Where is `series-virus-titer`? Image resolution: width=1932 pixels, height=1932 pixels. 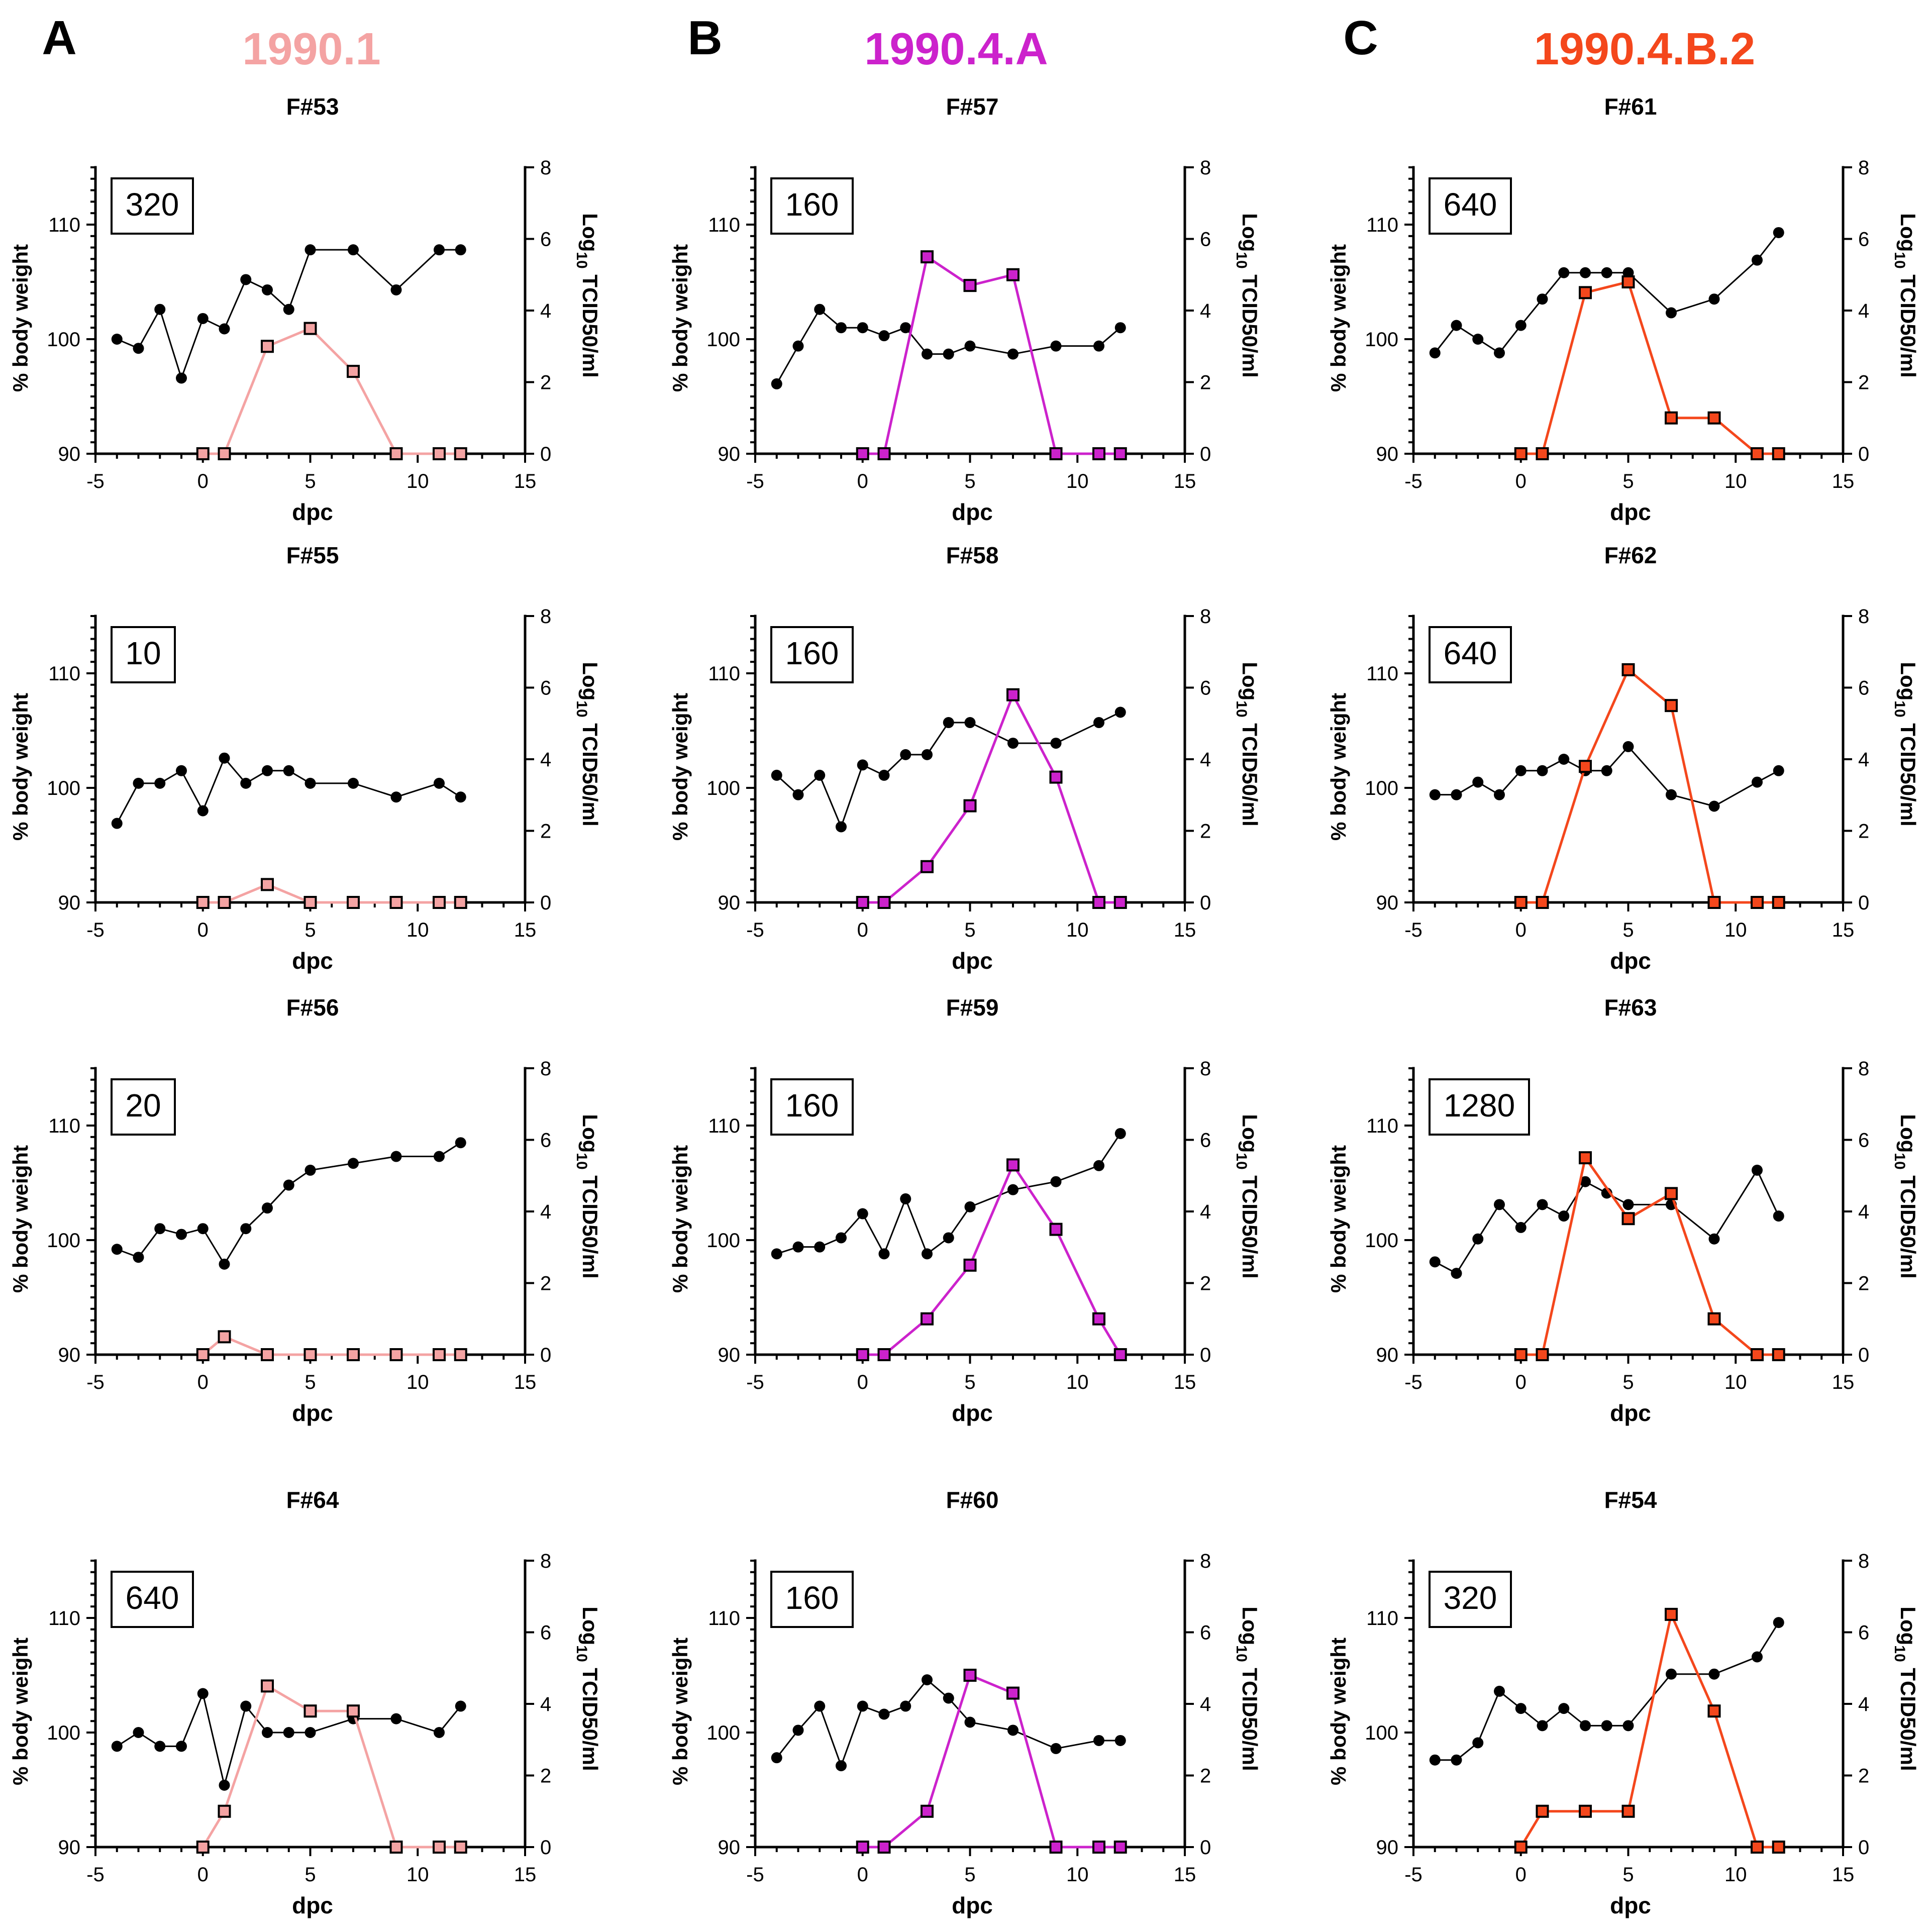 series-virus-titer is located at coordinates (991, 355).